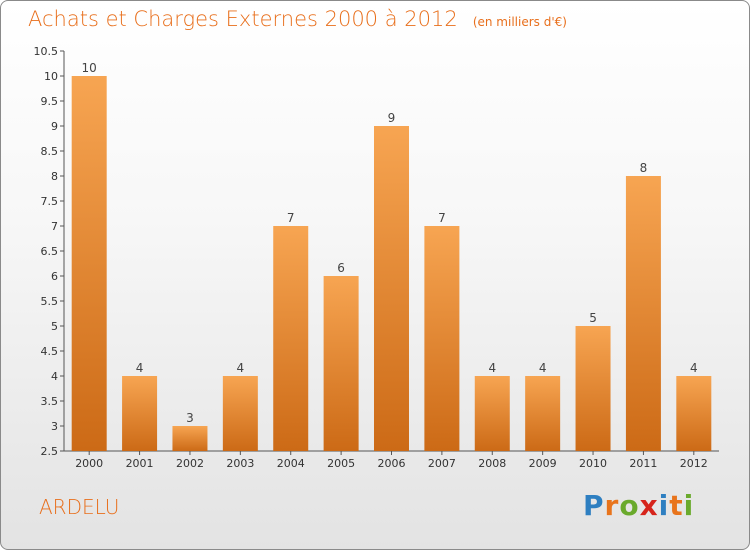 The height and width of the screenshot is (550, 750). What do you see at coordinates (240, 463) in the screenshot?
I see `x-tick-label: 2003` at bounding box center [240, 463].